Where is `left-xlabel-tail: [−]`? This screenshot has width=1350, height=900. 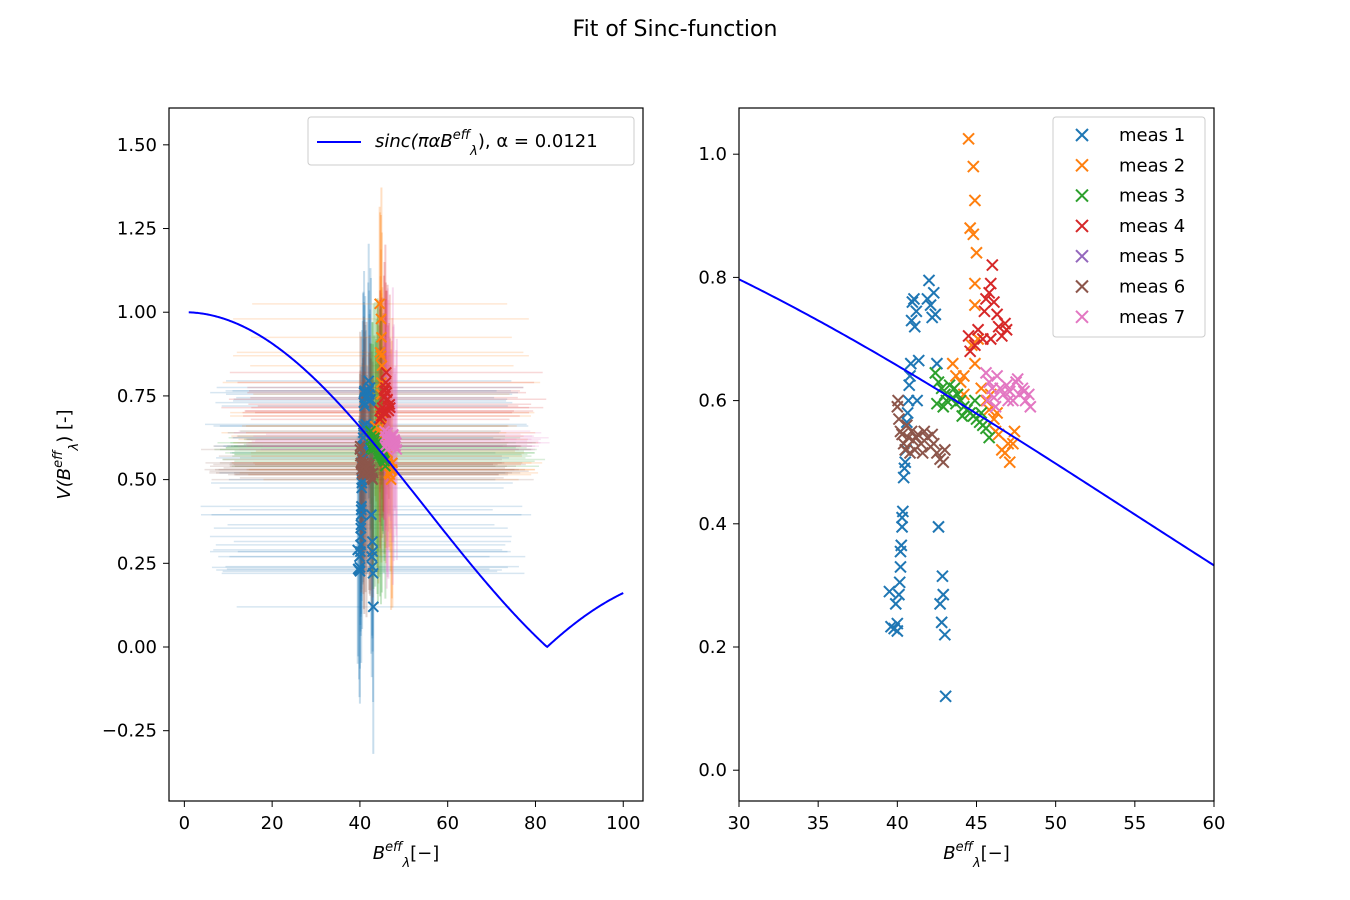
left-xlabel-tail: [−] is located at coordinates (424, 853).